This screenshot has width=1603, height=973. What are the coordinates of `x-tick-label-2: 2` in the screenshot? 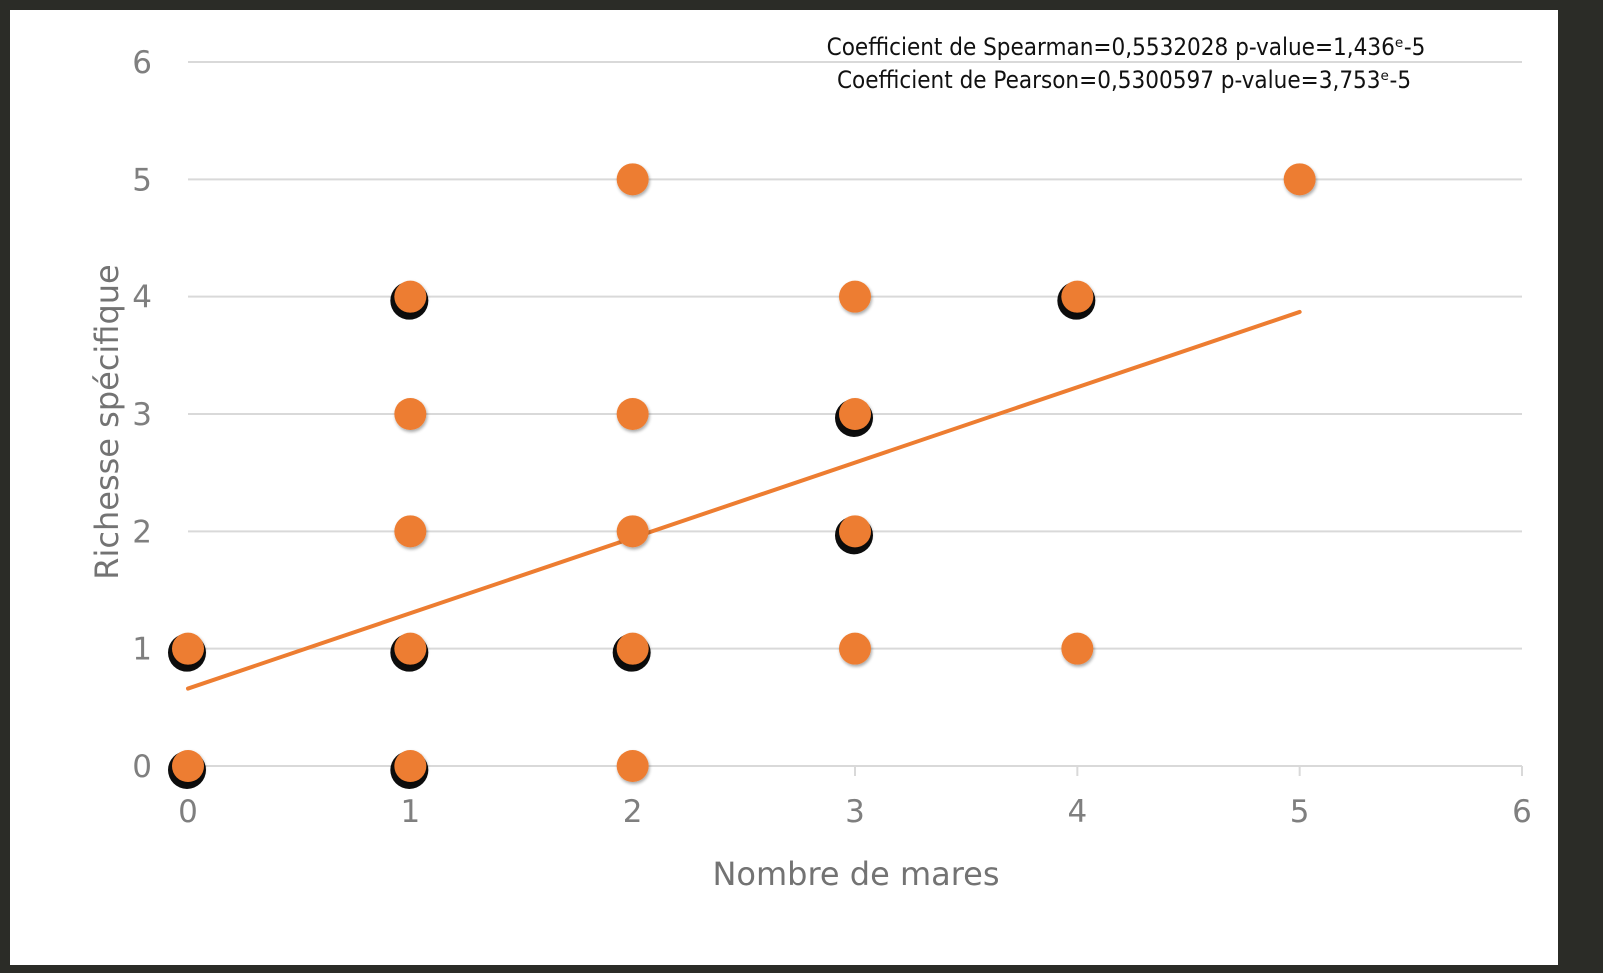 It's located at (633, 812).